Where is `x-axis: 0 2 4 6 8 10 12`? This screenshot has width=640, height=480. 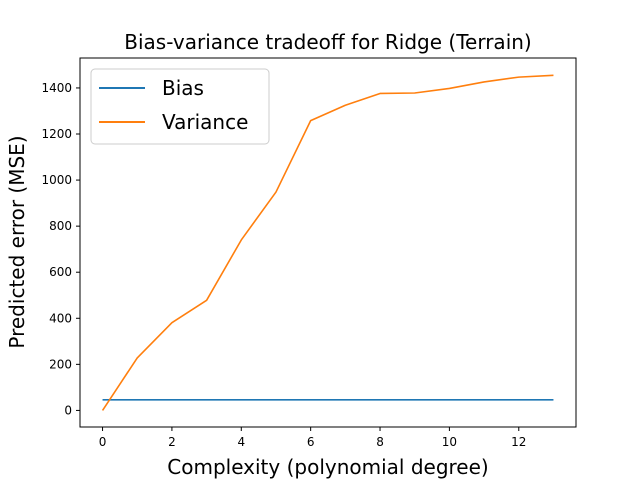 x-axis: 0 2 4 6 8 10 12 is located at coordinates (312, 438).